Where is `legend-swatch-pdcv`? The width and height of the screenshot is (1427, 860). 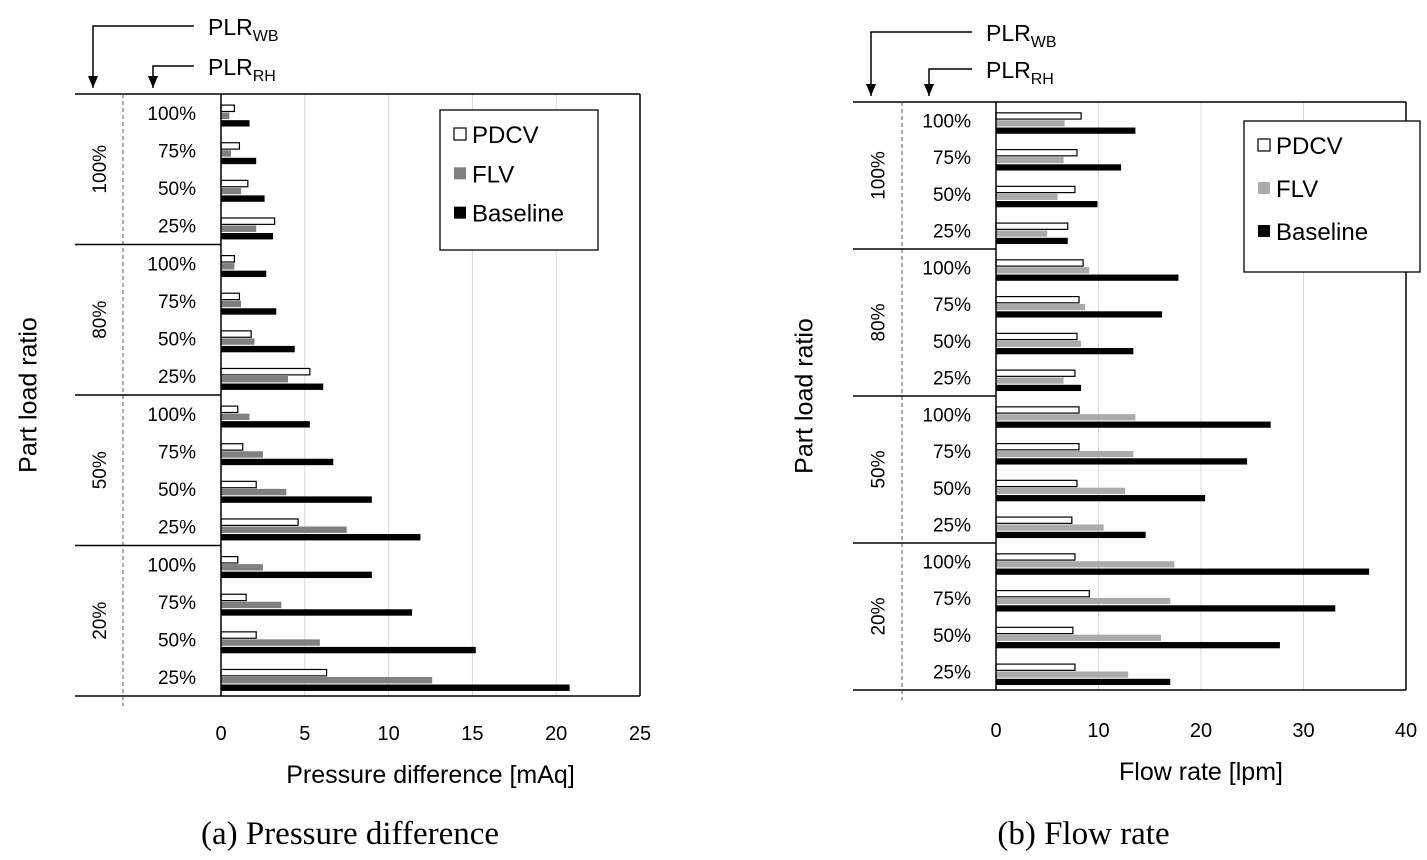 legend-swatch-pdcv is located at coordinates (460, 134).